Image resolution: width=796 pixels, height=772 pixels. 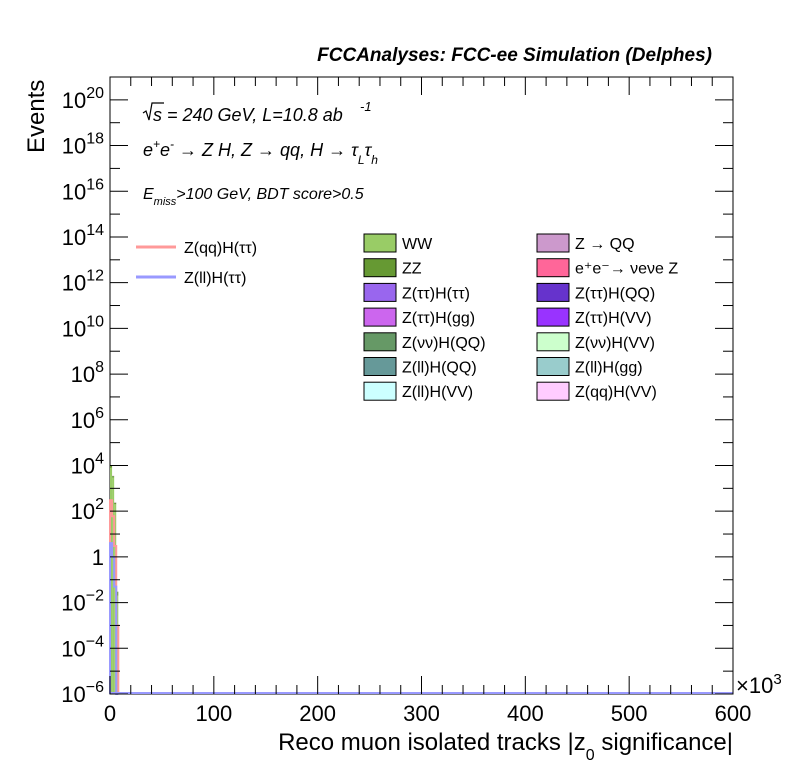 I want to click on annotation-process: e+e- → Z H, Z → qq, H → τLτh, so click(x=260, y=152).